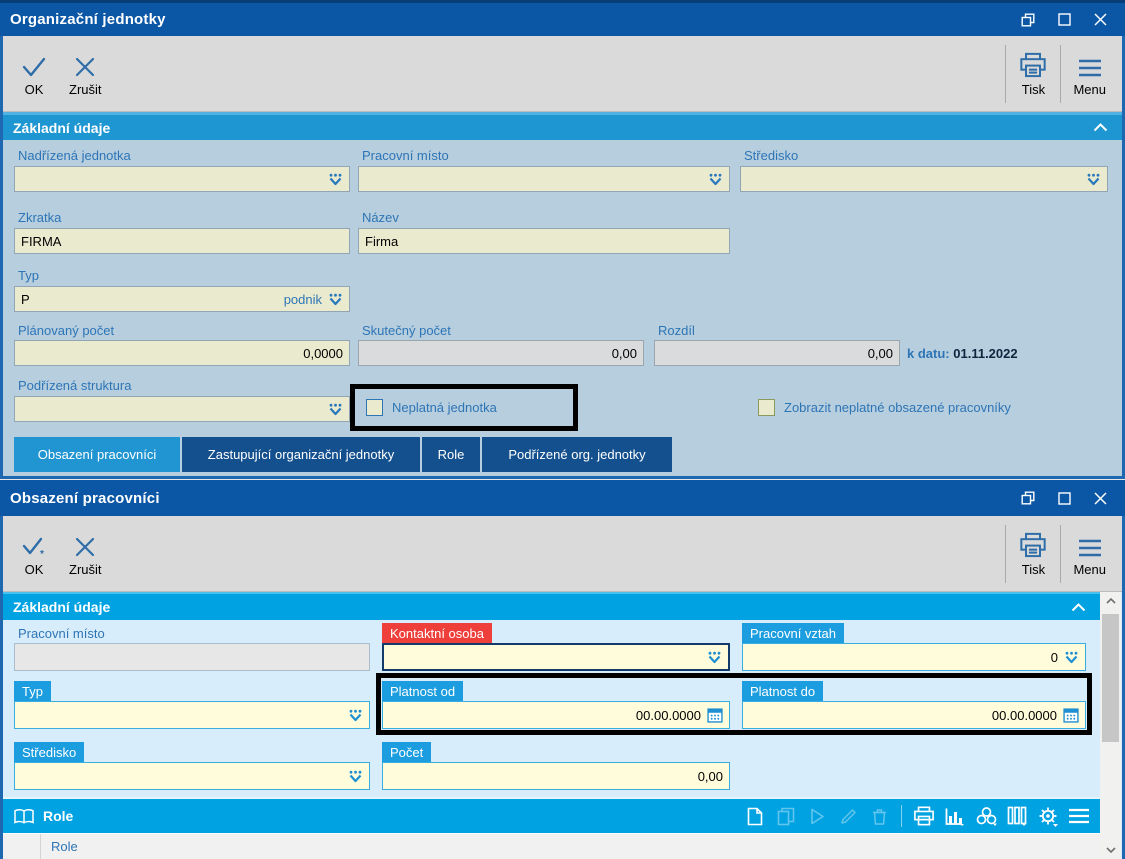  I want to click on role-grid-title: Role, so click(58, 816).